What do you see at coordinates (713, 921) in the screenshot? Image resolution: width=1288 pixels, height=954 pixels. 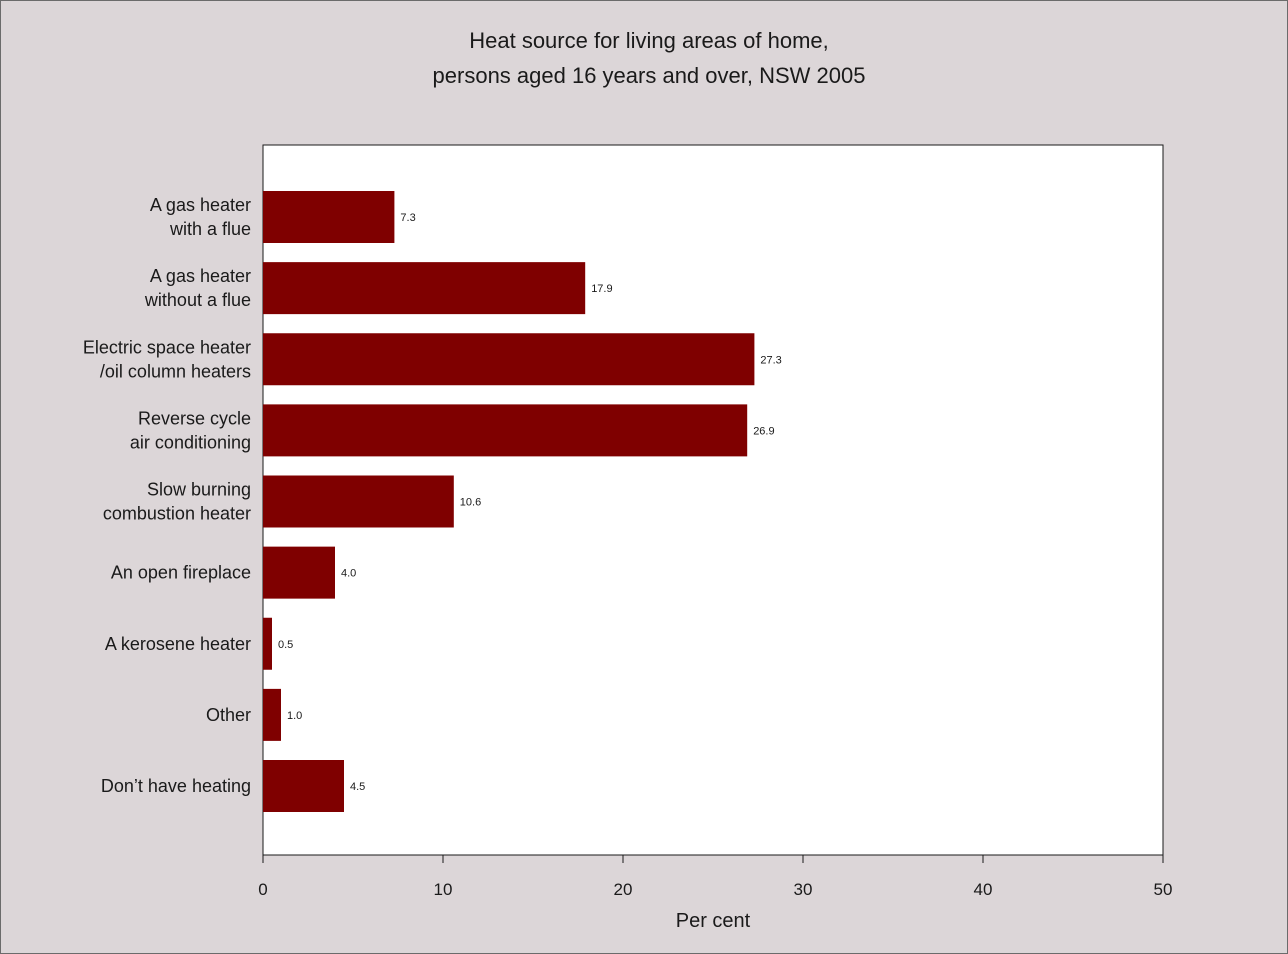 I see `x-axis-title: Per cent` at bounding box center [713, 921].